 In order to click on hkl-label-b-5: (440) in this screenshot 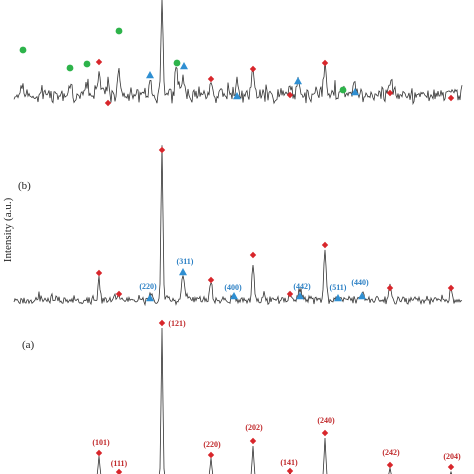, I will do `click(360, 282)`.